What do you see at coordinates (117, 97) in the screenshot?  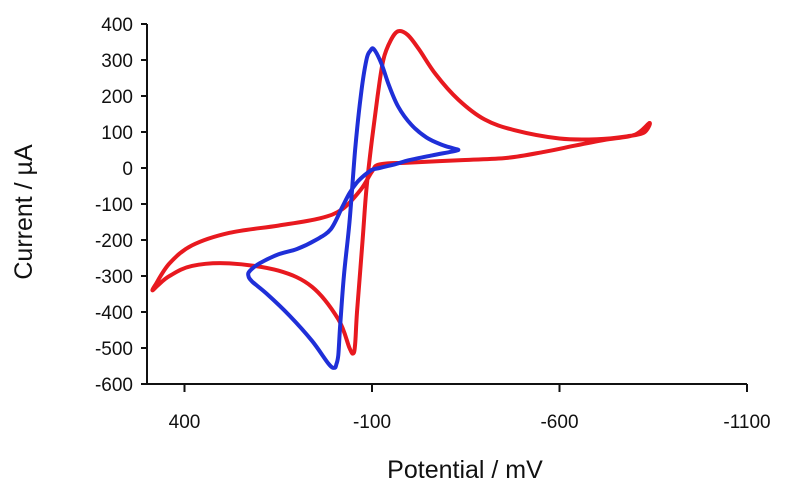 I see `y-tick-label: 200` at bounding box center [117, 97].